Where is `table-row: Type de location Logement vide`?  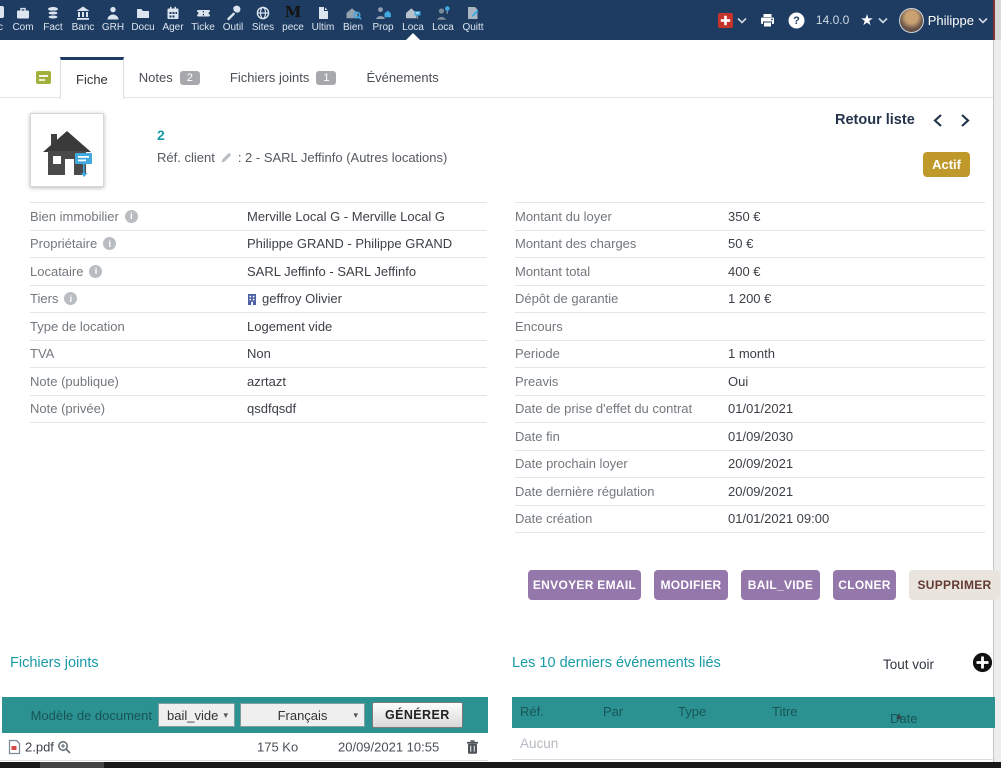 table-row: Type de location Logement vide is located at coordinates (258, 327).